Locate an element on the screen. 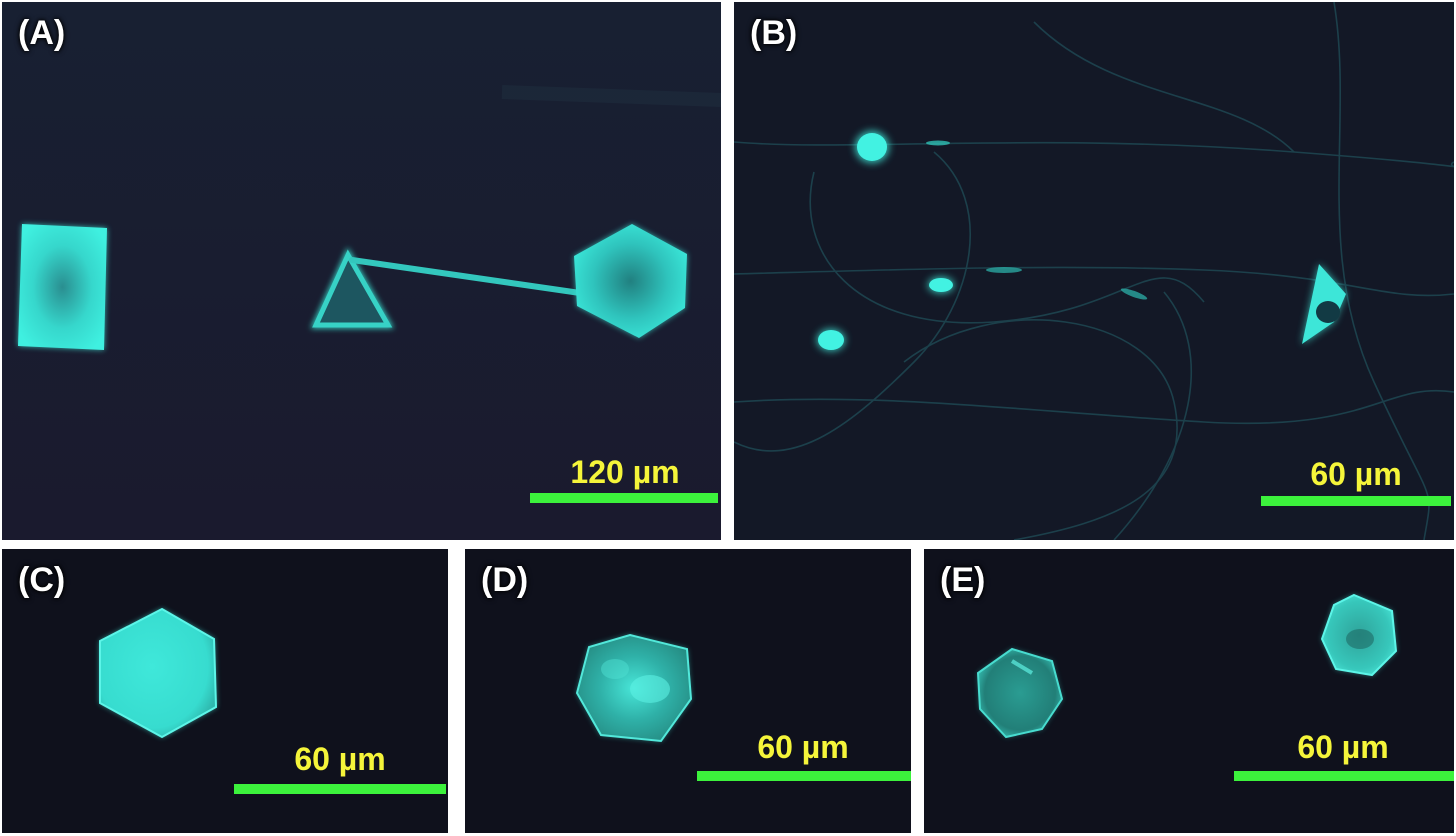 The width and height of the screenshot is (1456, 836). panel-c: (C) 60 µm is located at coordinates (225, 691).